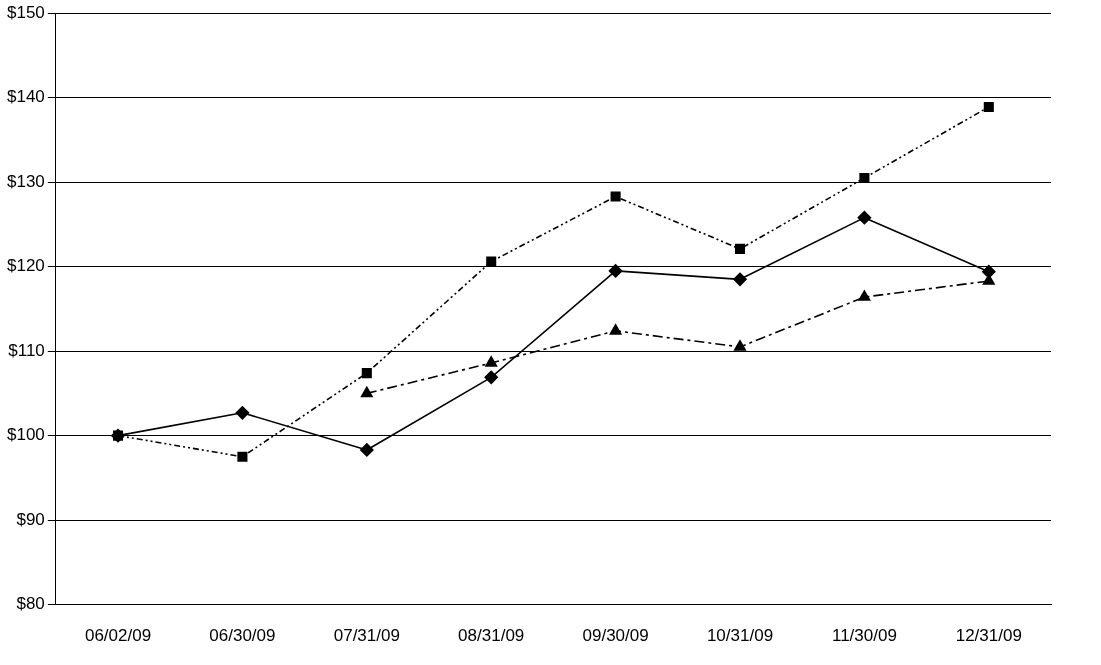 This screenshot has height=665, width=1101. Describe the element at coordinates (26, 350) in the screenshot. I see `y-tick-label: $110` at that location.